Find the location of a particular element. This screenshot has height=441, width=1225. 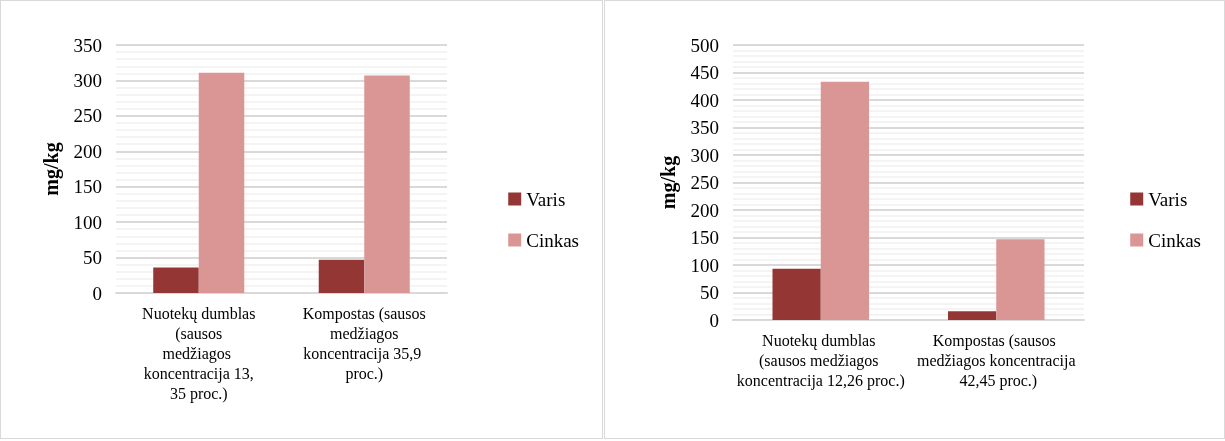

y-tick-label: 400 is located at coordinates (704, 100).